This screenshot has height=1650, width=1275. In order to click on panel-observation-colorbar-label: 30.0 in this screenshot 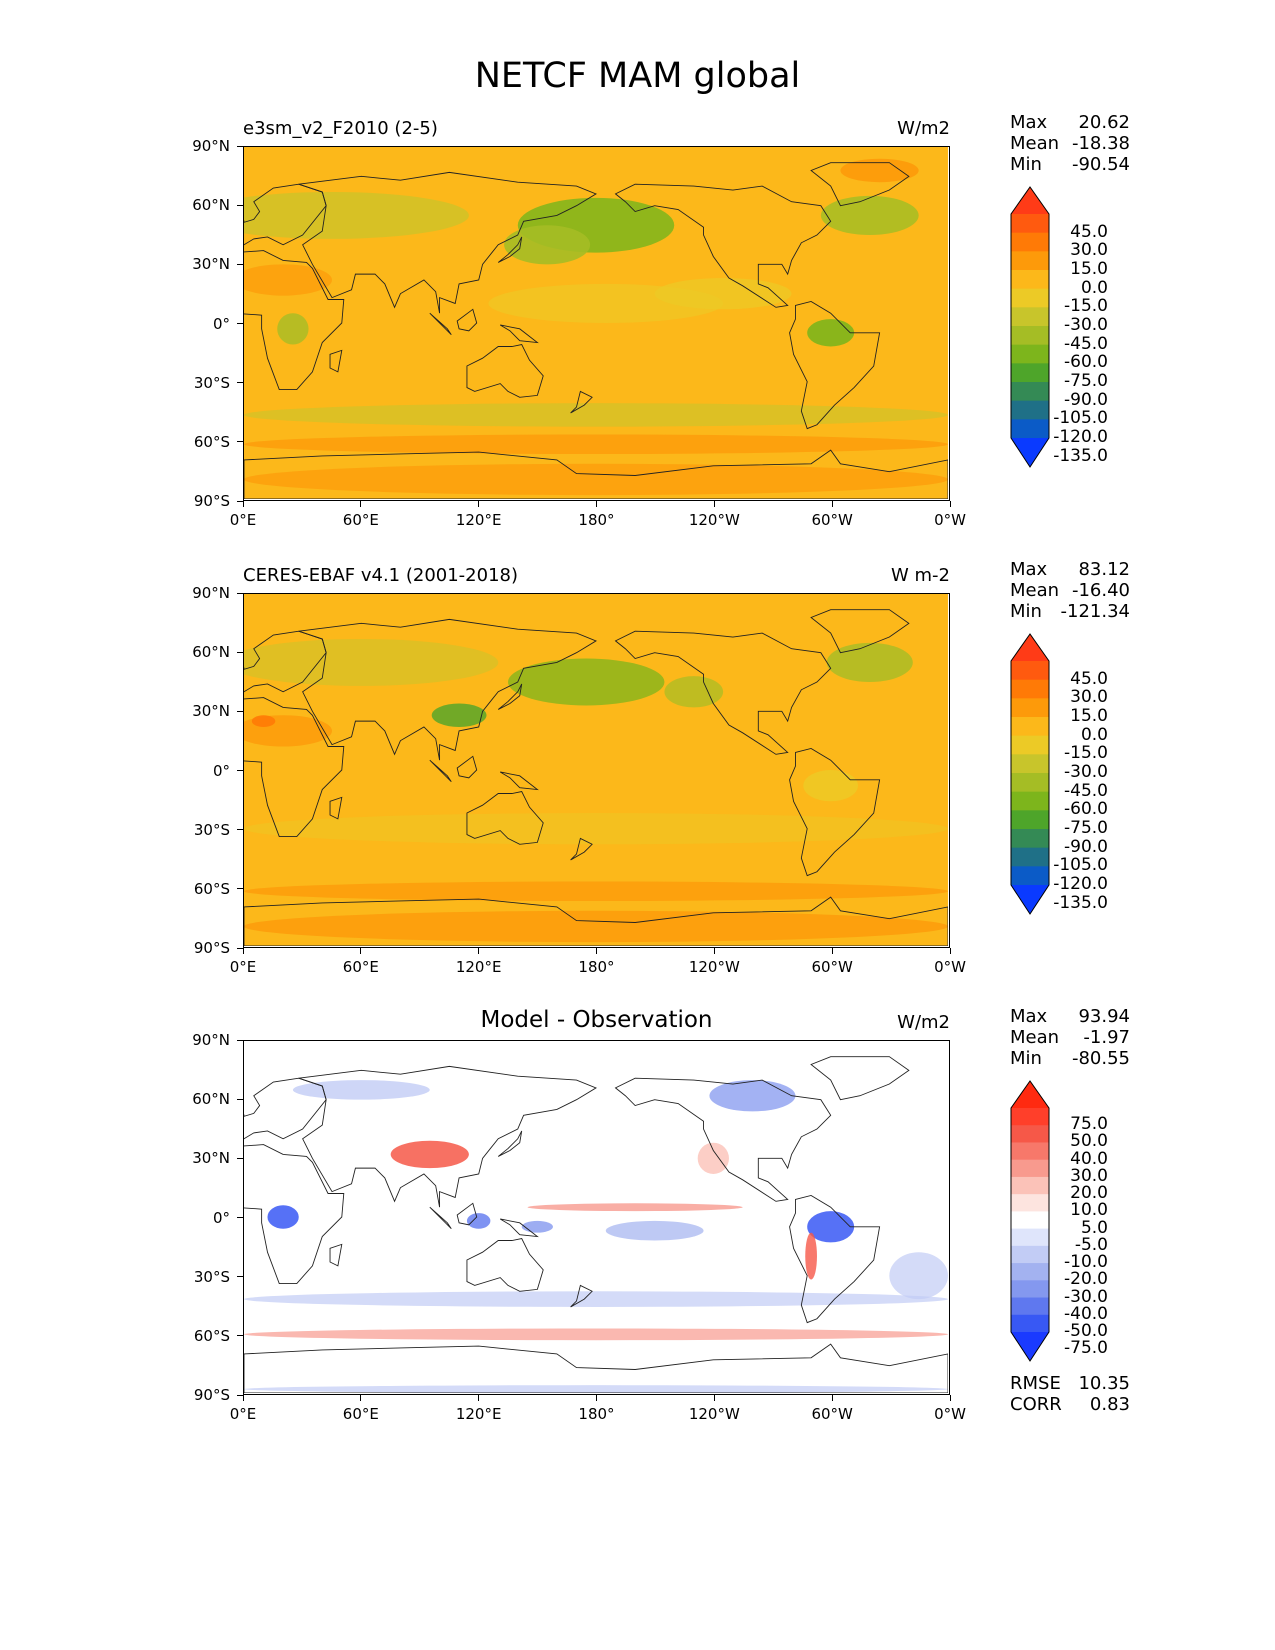, I will do `click(1089, 697)`.